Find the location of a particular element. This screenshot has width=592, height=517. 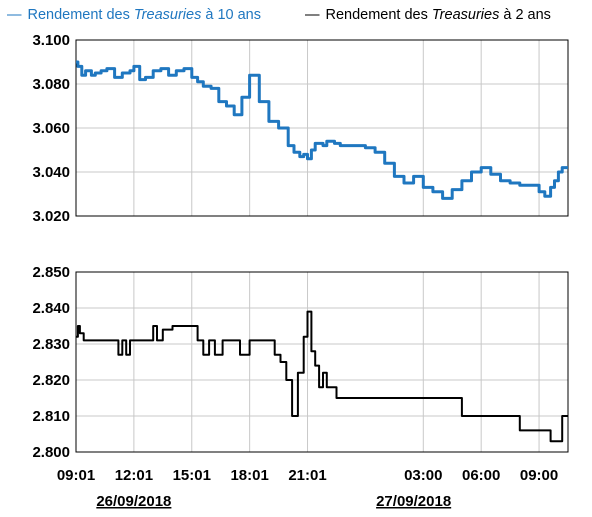

legend-10y-prefix: Rendement des is located at coordinates (80, 15).